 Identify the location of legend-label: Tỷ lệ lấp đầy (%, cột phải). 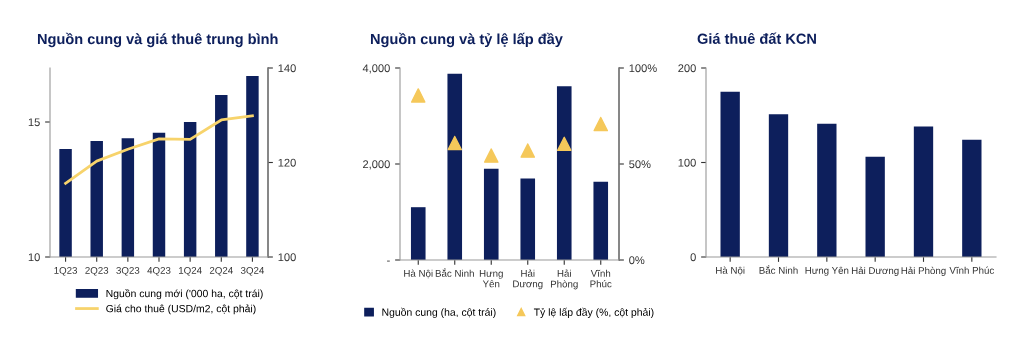
(593, 312).